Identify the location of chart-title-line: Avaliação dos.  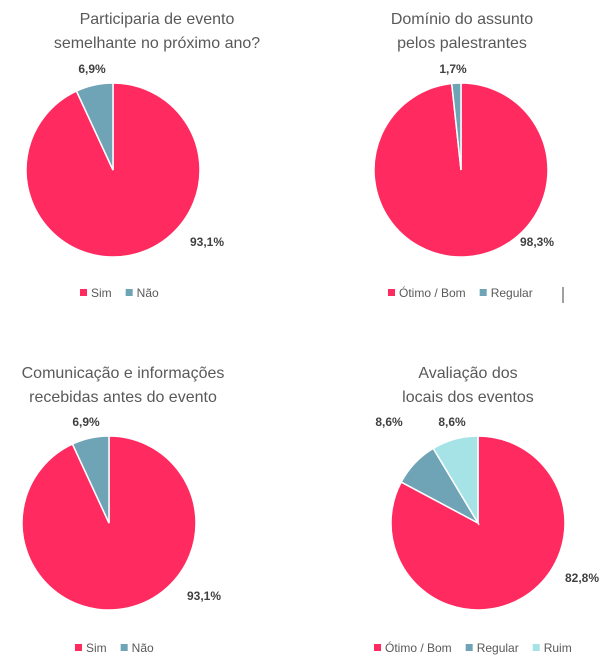
(467, 373).